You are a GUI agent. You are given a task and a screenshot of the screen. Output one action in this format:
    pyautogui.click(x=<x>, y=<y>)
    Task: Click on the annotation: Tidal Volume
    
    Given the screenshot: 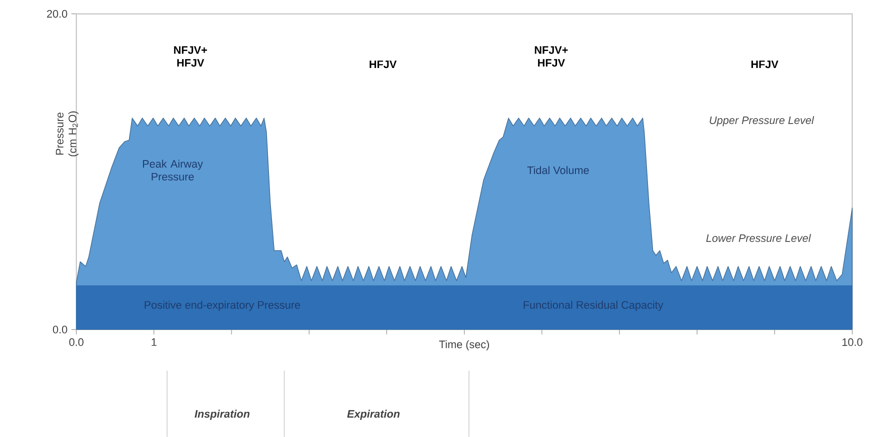 What is the action you would take?
    pyautogui.click(x=558, y=170)
    